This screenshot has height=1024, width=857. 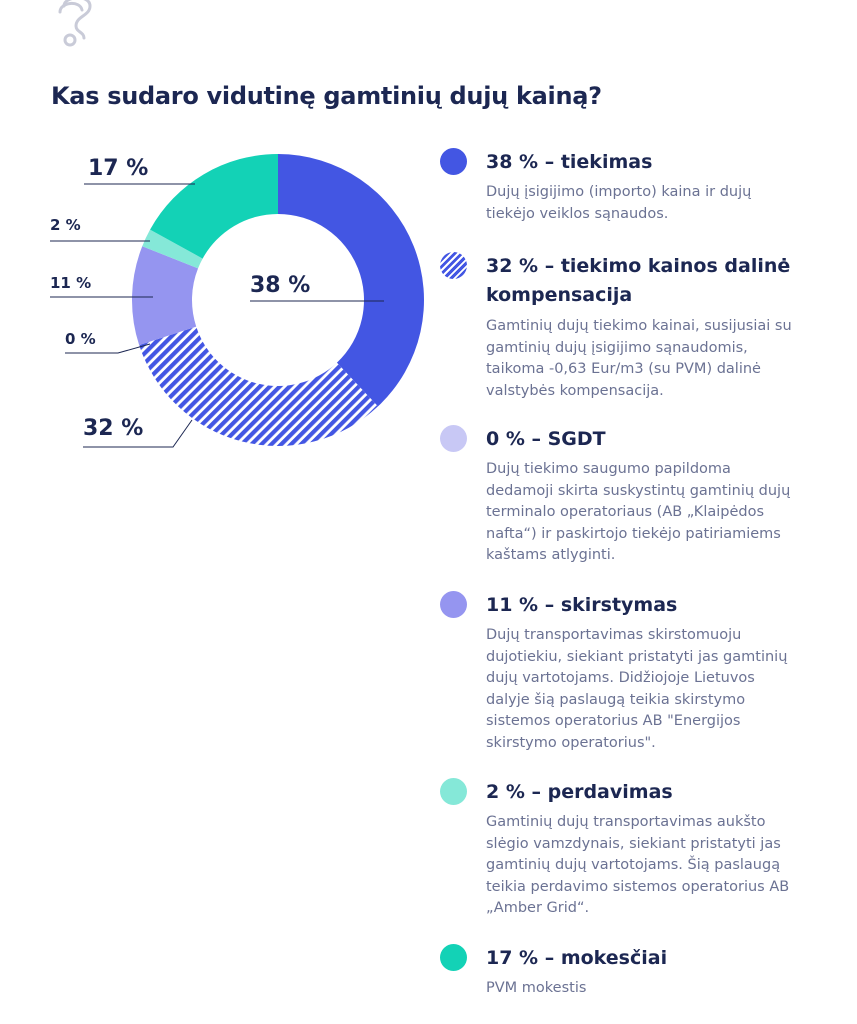 What do you see at coordinates (80, 339) in the screenshot?
I see `data-label-sgdt: 0 %` at bounding box center [80, 339].